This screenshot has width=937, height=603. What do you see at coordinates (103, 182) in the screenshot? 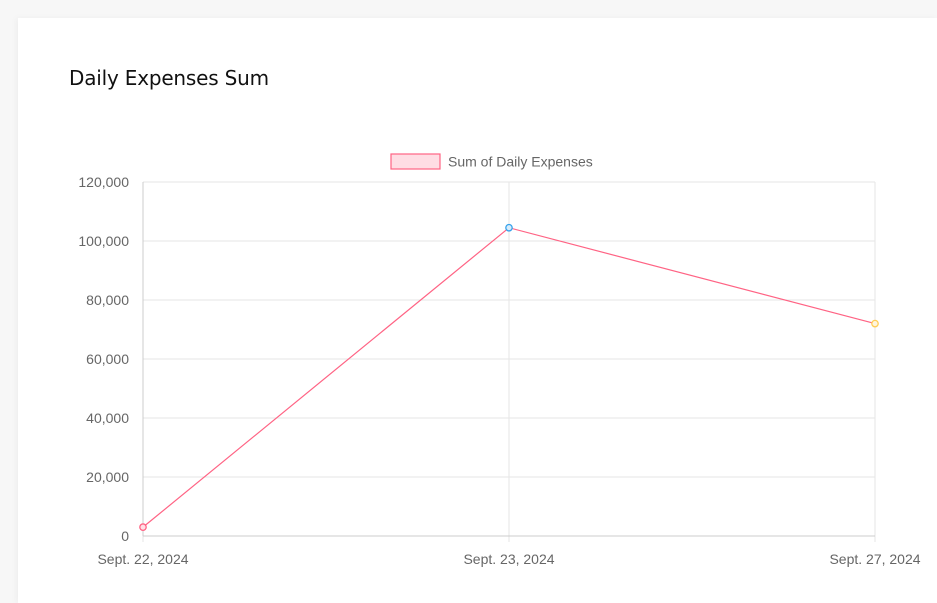
I see `y-tick-label: 120,000` at bounding box center [103, 182].